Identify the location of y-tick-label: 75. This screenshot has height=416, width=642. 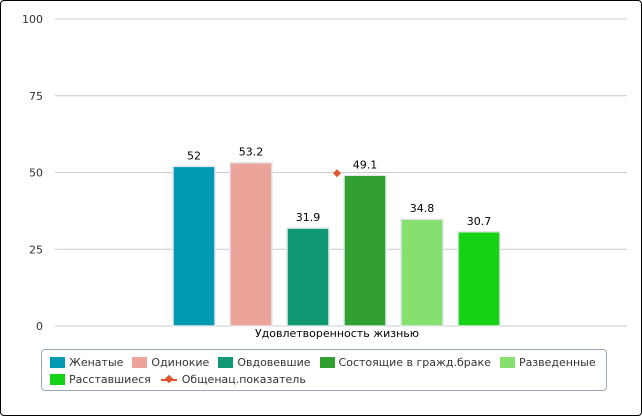
(36, 96).